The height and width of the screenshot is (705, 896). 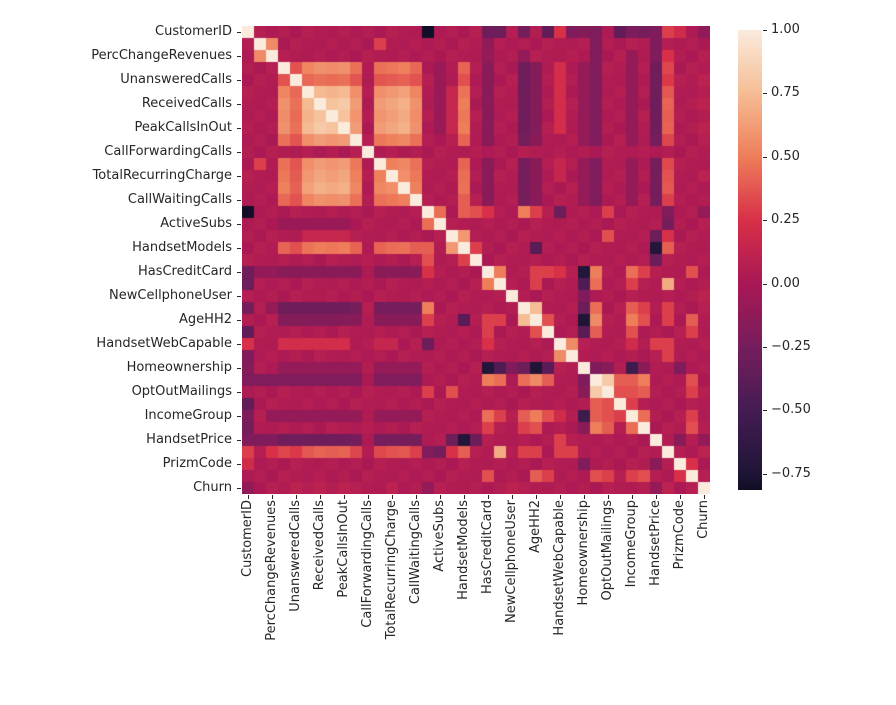 What do you see at coordinates (164, 343) in the screenshot?
I see `y-tick-label: HandsetWebCapable` at bounding box center [164, 343].